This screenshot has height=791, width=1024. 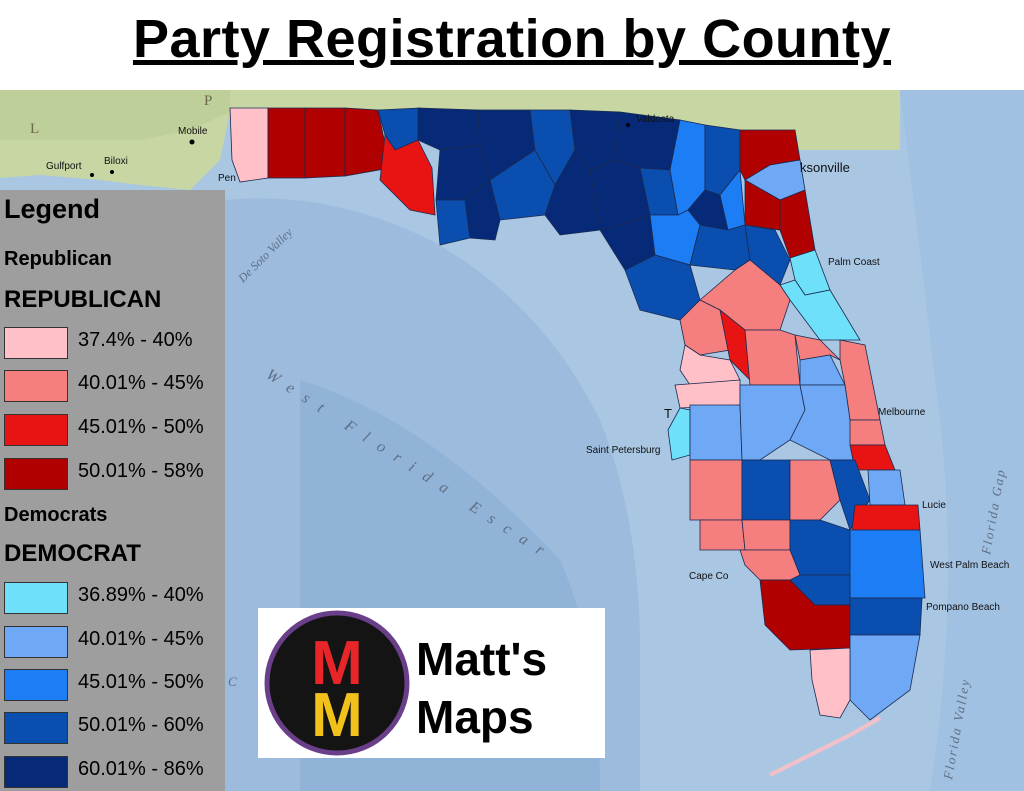 I want to click on logo-text-line2: Maps, so click(x=475, y=717).